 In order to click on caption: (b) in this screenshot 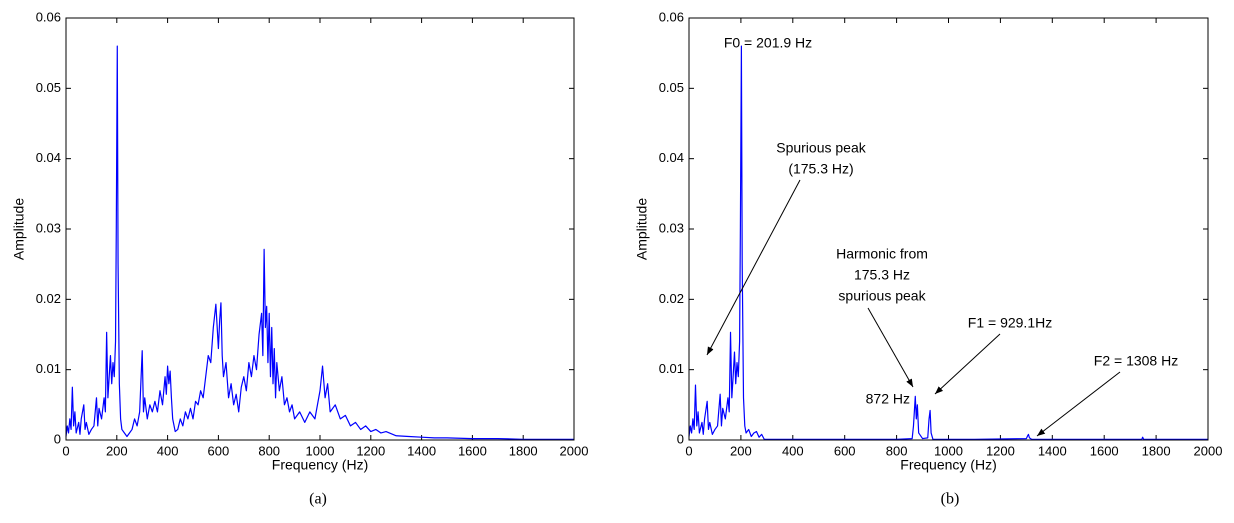, I will do `click(950, 499)`.